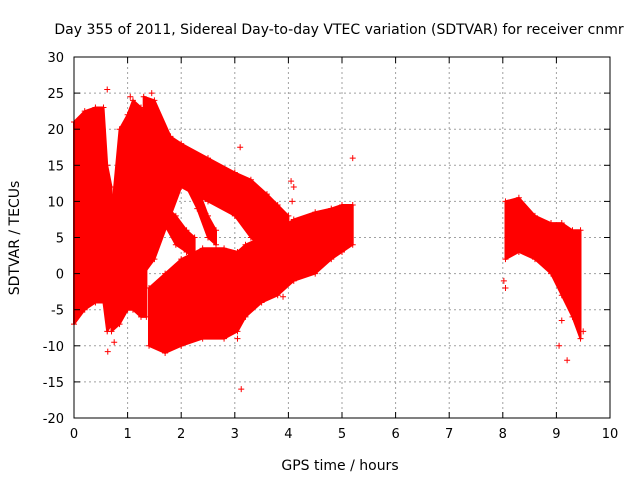 The width and height of the screenshot is (640, 480). I want to click on band-area, so click(543, 268).